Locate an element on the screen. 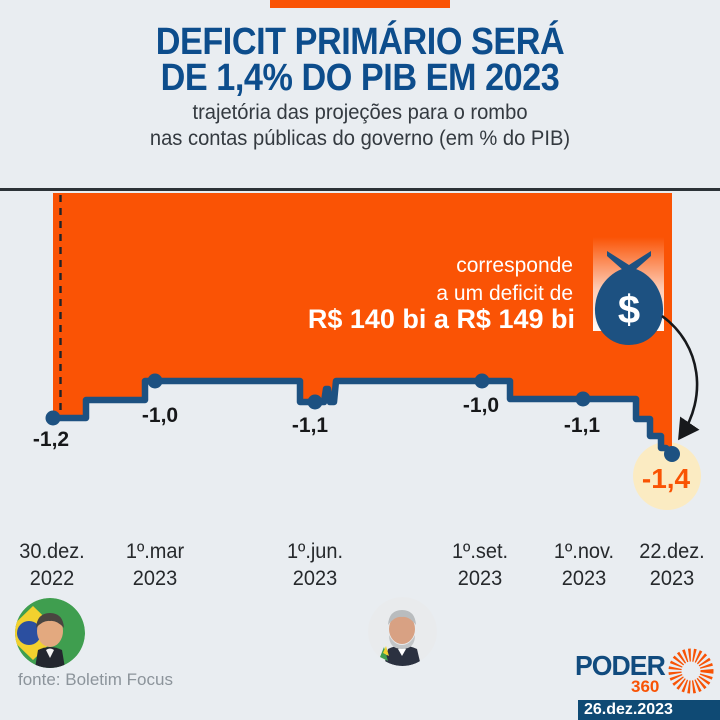 The width and height of the screenshot is (720, 720). lula-avatar-image is located at coordinates (402, 631).